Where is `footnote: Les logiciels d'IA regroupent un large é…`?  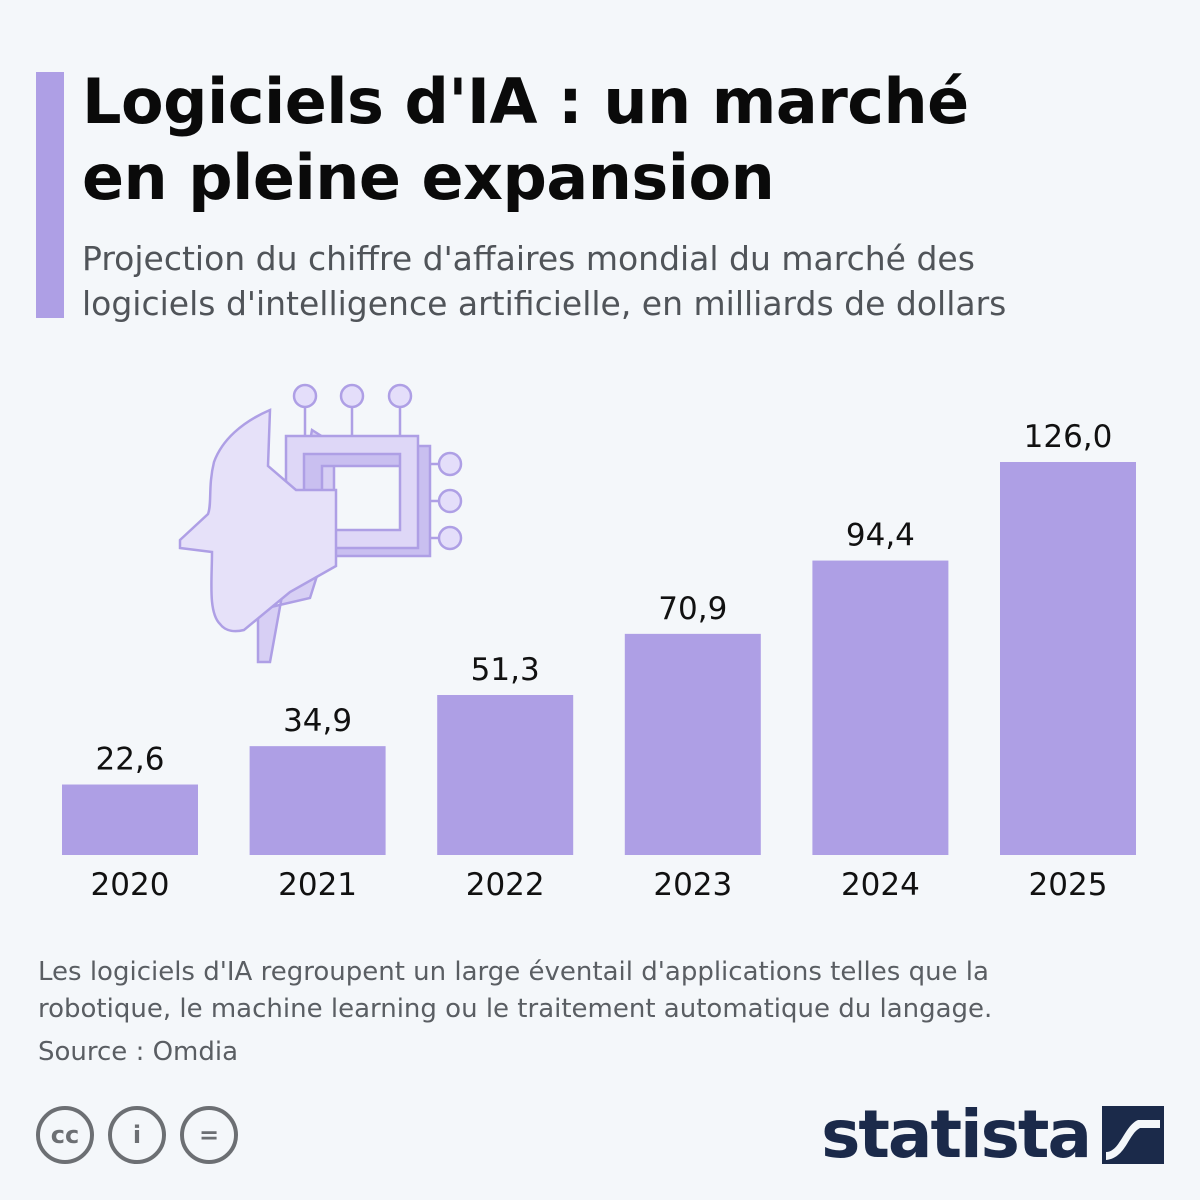 footnote: Les logiciels d'IA regroupent un large é… is located at coordinates (603, 991).